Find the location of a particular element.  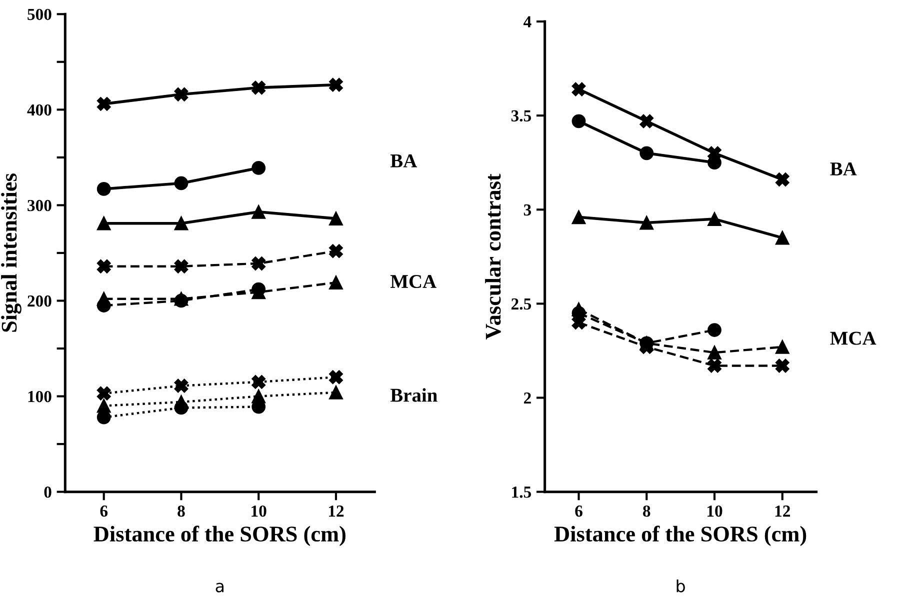

y-tick-label: 2 is located at coordinates (527, 398).